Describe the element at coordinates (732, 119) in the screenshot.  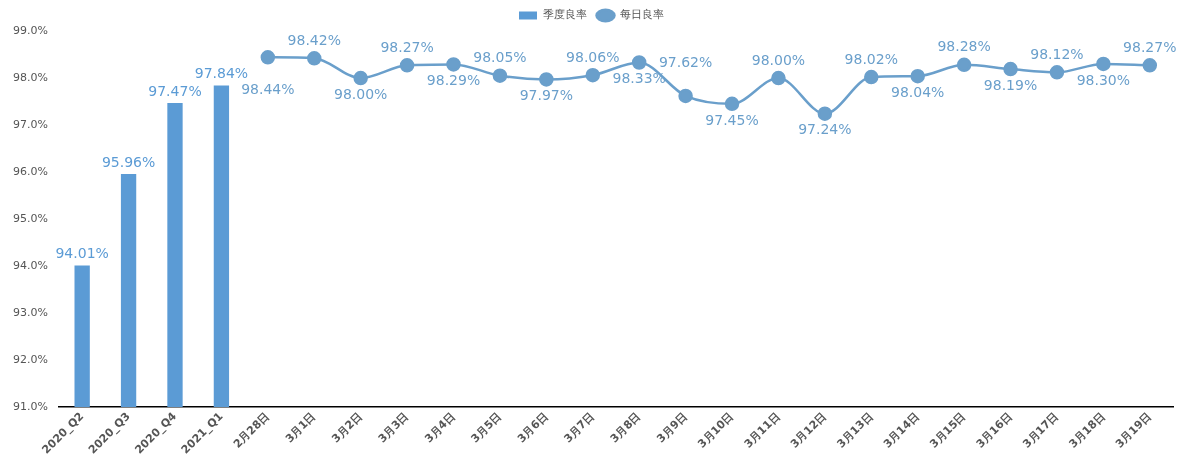
I see `data-label: 97.45%` at that location.